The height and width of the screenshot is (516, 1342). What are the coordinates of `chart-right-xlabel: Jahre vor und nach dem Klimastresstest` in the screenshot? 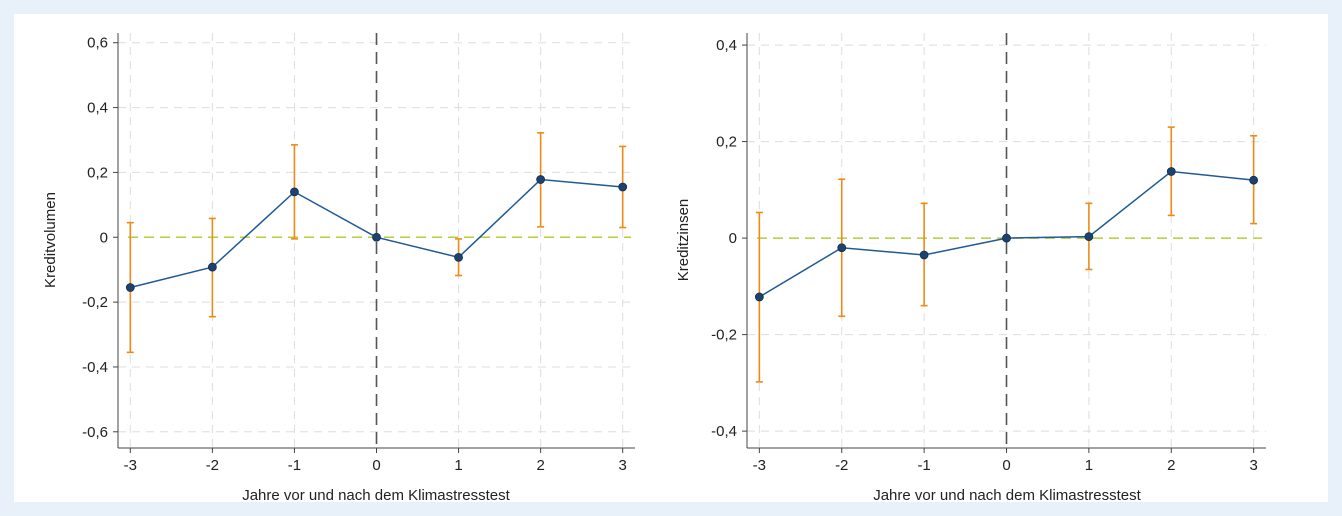 It's located at (1007, 494).